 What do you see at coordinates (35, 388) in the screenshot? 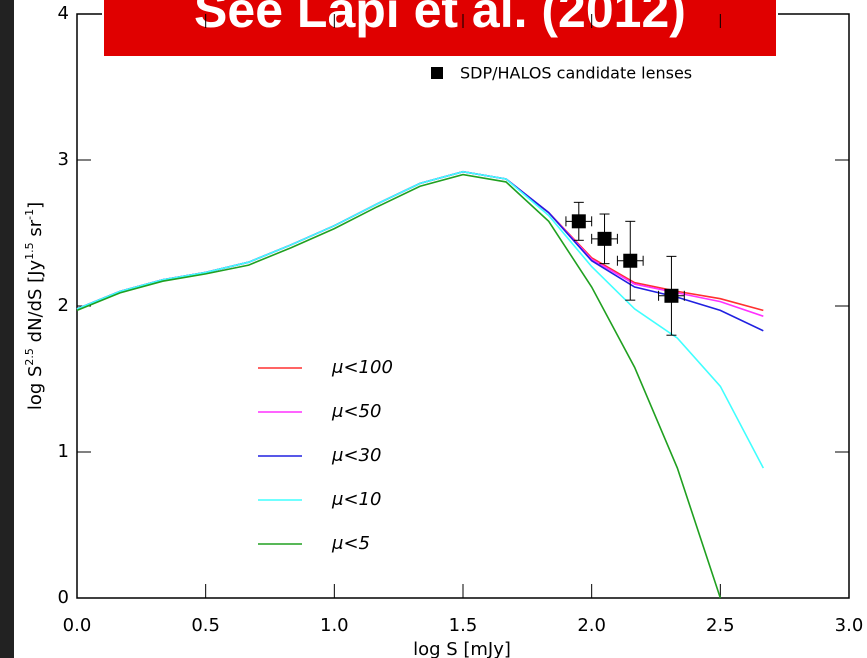
I see `y-label-part: log S` at bounding box center [35, 388].